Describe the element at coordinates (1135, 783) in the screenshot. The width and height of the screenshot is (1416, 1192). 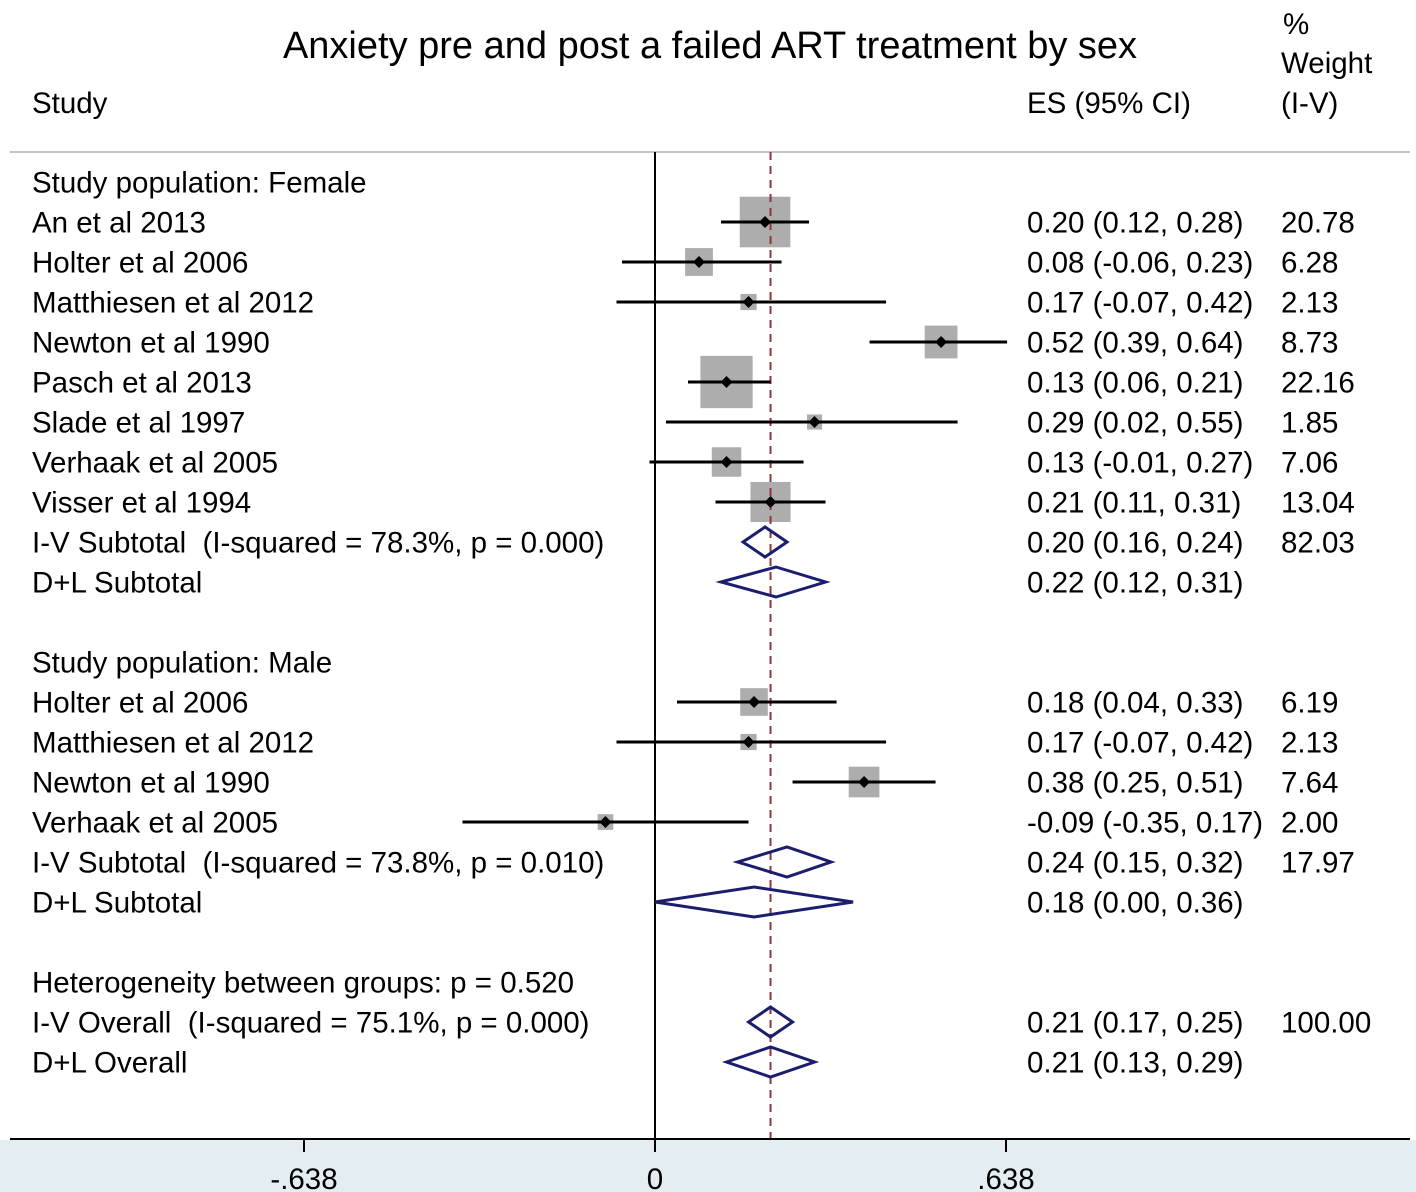
I see `study-es-ci: 0.38 (0.25, 0.51)` at that location.